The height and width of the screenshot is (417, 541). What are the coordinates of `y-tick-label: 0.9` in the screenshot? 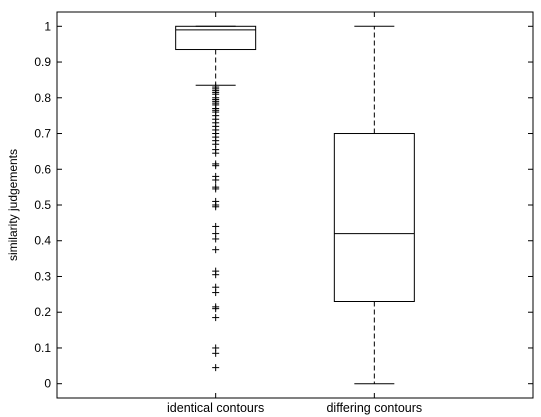 It's located at (42, 62).